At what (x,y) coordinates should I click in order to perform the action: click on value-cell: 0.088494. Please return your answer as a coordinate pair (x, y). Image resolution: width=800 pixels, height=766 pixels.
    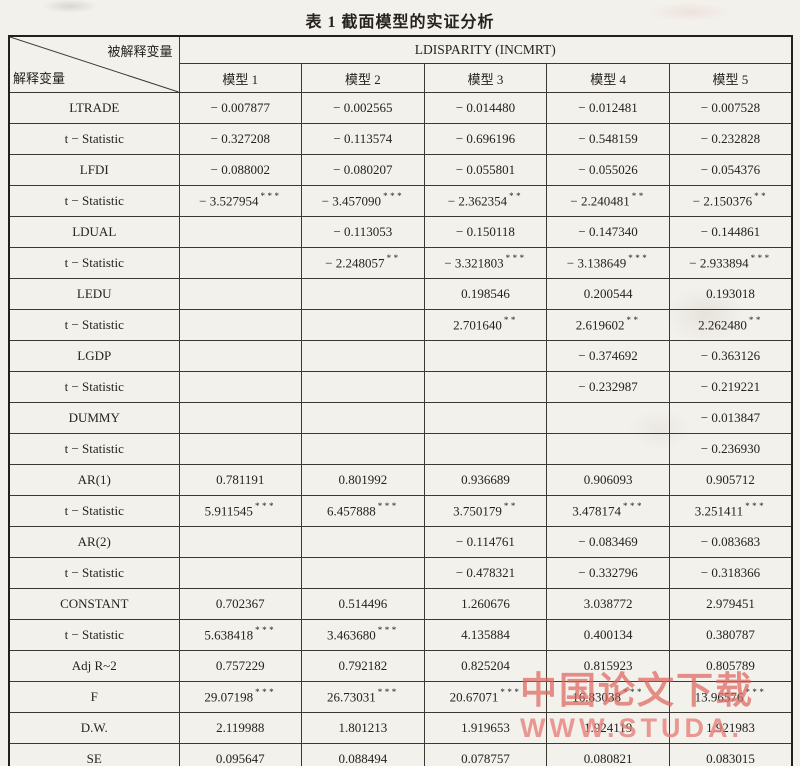
    Looking at the image, I should click on (363, 754).